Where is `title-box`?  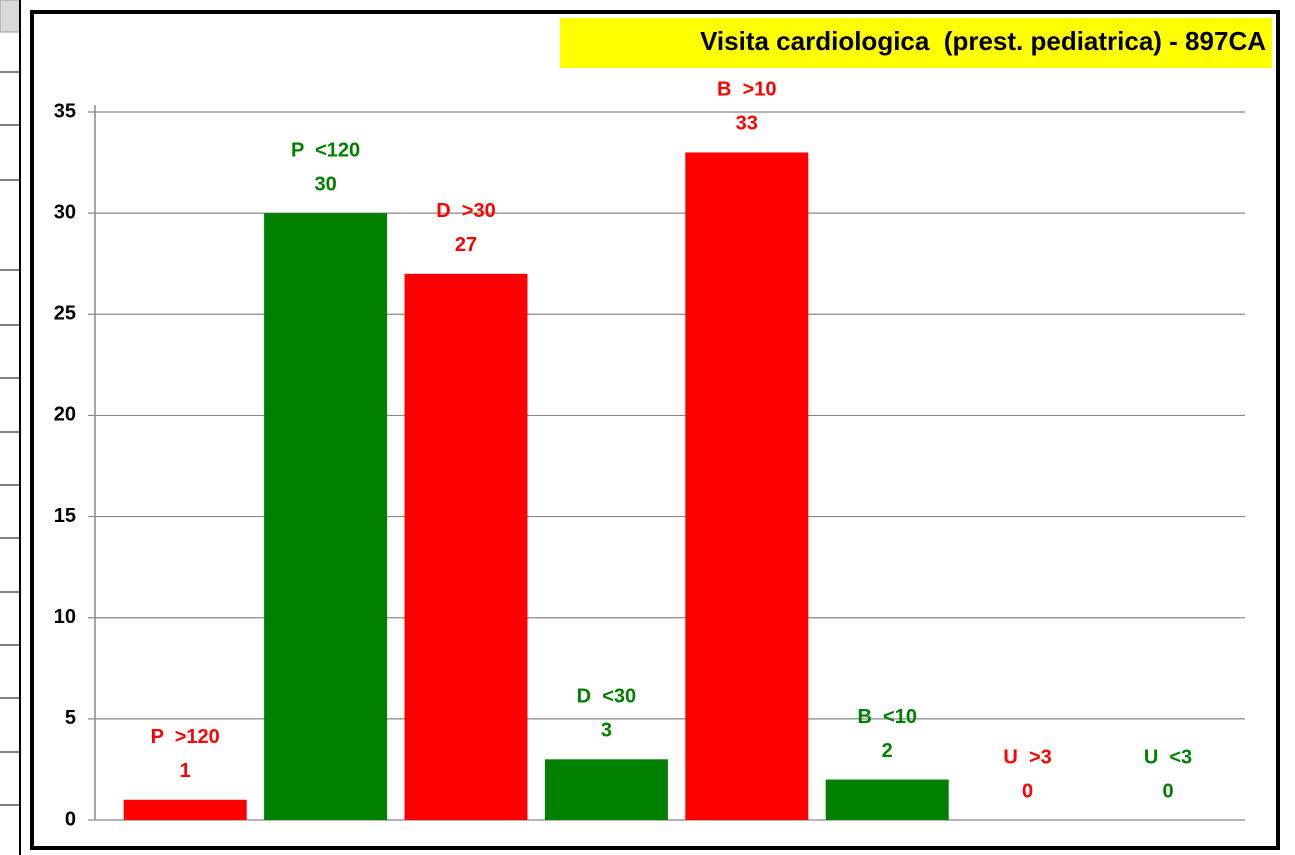 title-box is located at coordinates (916, 43).